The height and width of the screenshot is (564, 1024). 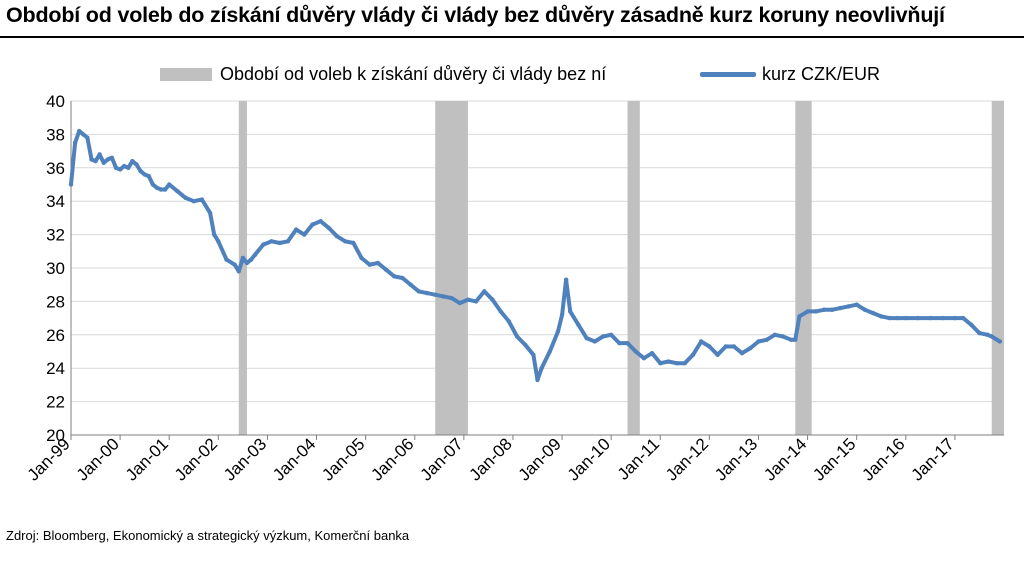 I want to click on x-tick-label: Jan-11, so click(x=638, y=458).